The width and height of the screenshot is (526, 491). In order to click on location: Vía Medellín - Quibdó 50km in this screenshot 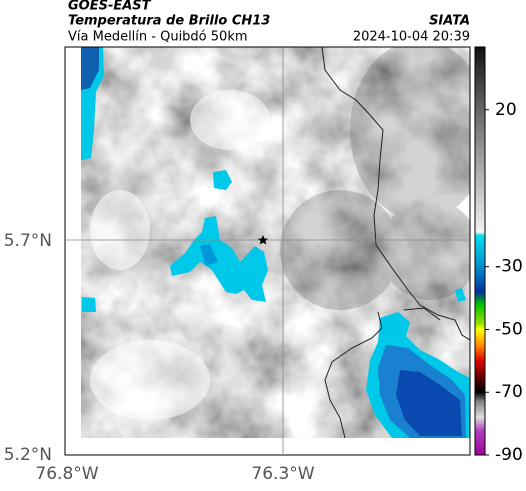, I will do `click(158, 37)`.